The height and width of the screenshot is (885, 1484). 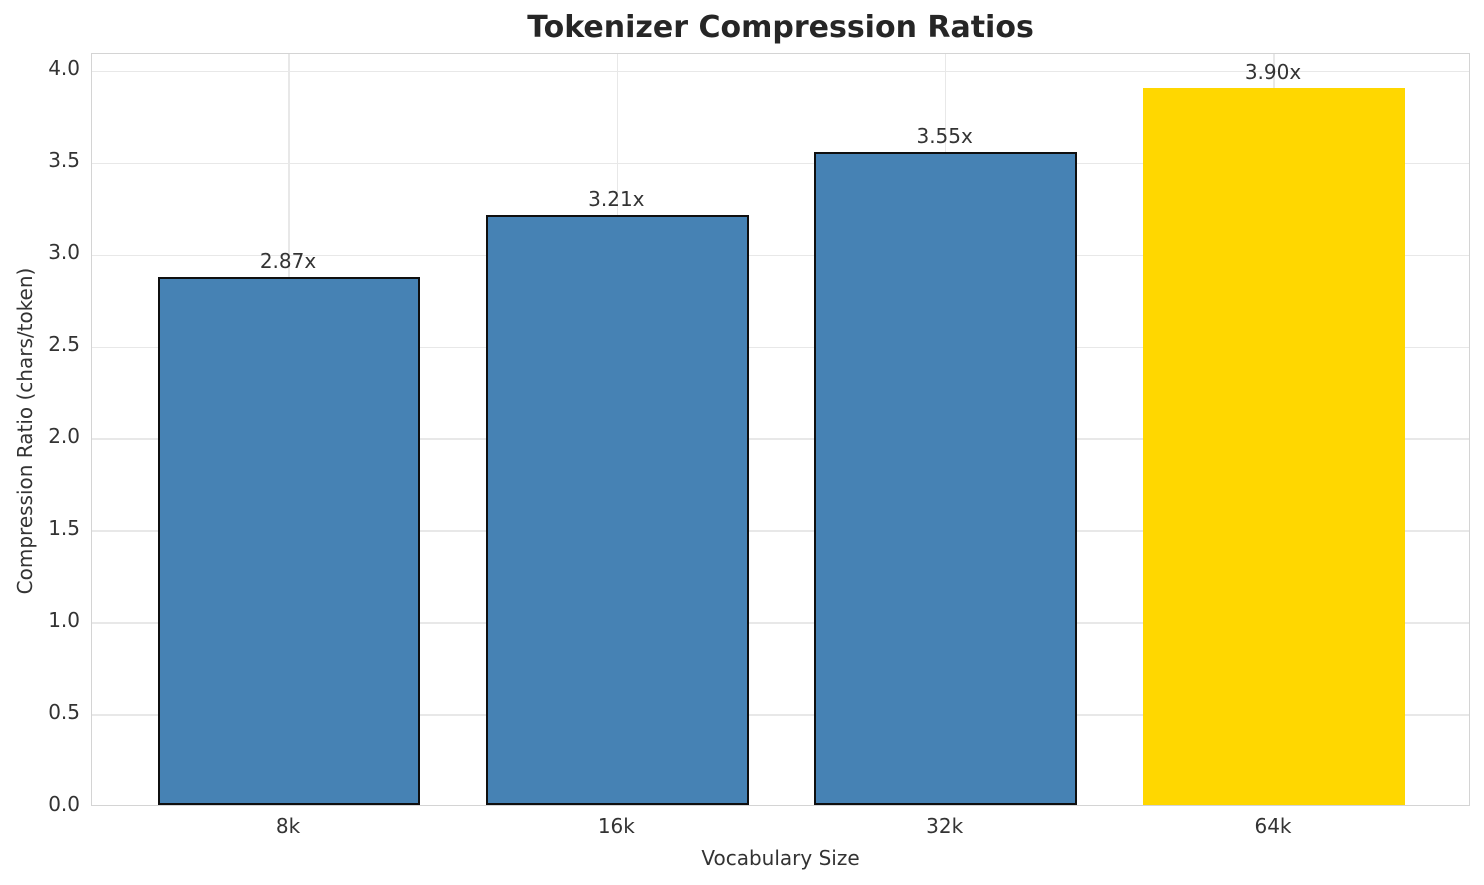 What do you see at coordinates (780, 27) in the screenshot?
I see `chart-title: Tokenizer Compression Ratios` at bounding box center [780, 27].